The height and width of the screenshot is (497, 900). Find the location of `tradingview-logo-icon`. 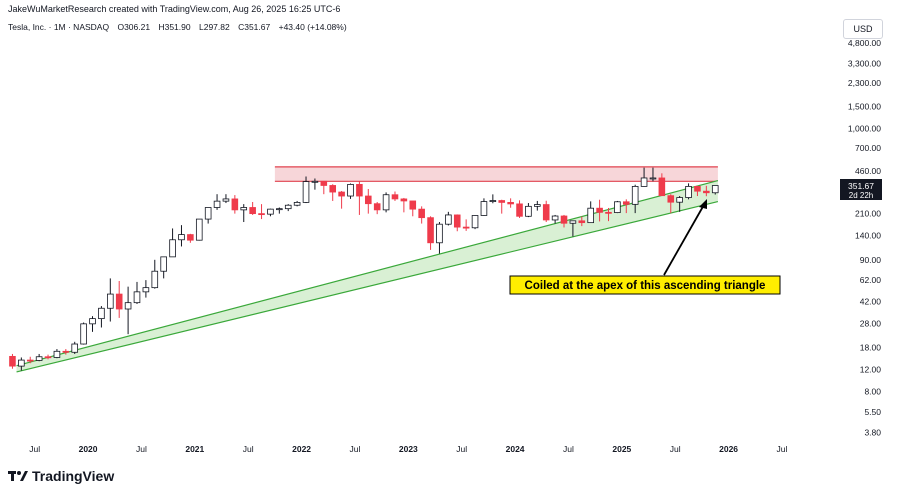

tradingview-logo-icon is located at coordinates (18, 476).